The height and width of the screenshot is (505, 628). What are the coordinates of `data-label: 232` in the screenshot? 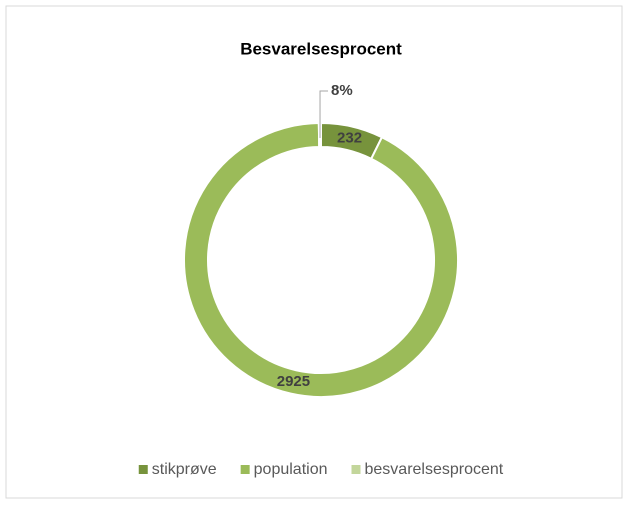 It's located at (349, 137).